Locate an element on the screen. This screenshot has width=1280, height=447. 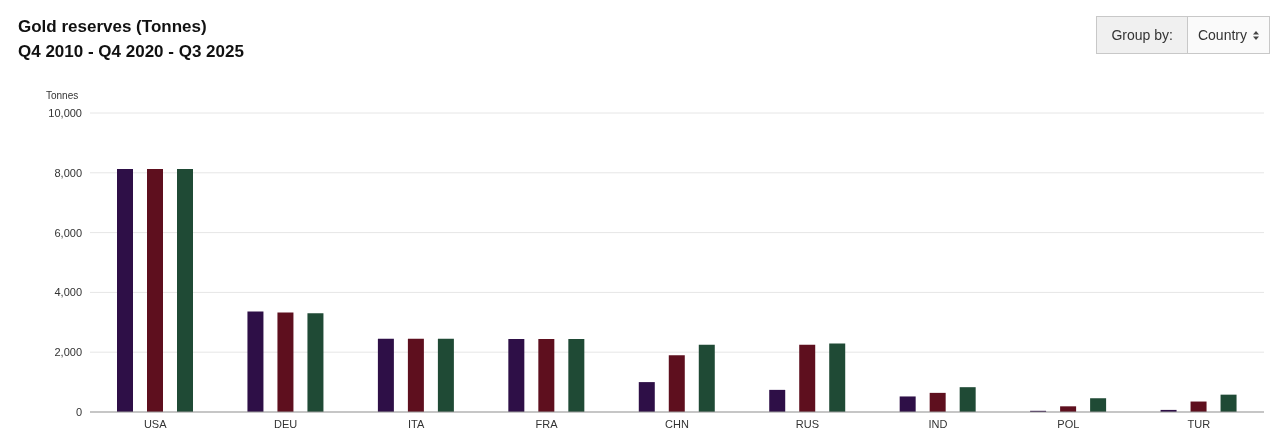
y-axis-title: Tonnes is located at coordinates (62, 95).